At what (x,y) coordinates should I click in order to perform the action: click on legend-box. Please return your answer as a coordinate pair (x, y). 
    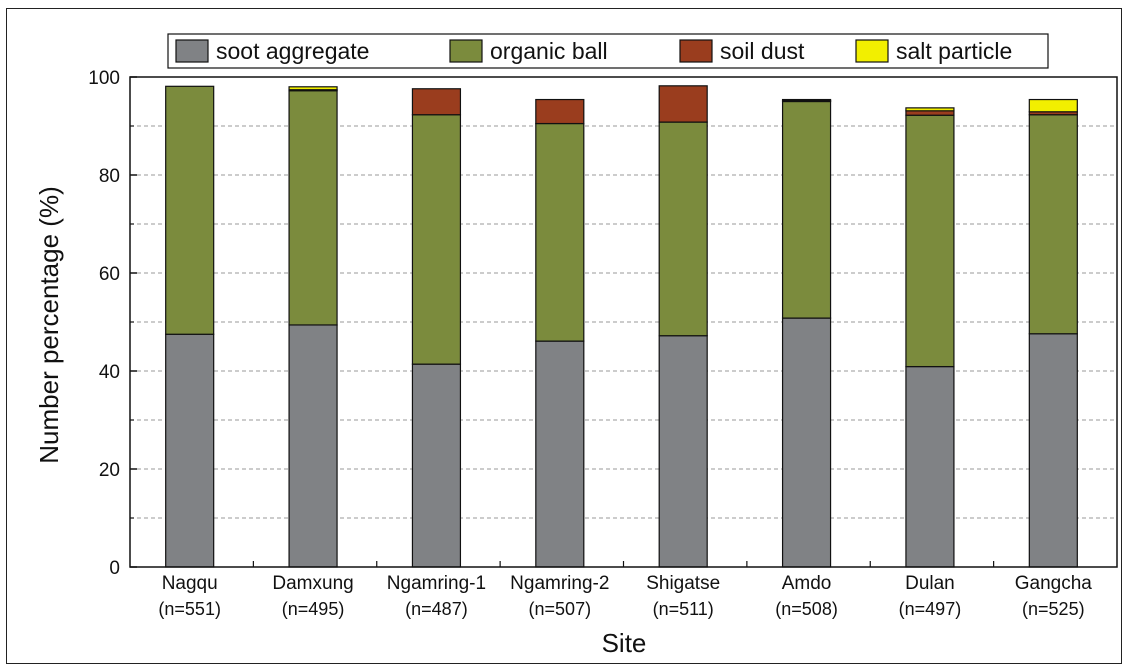
    Looking at the image, I should click on (608, 51).